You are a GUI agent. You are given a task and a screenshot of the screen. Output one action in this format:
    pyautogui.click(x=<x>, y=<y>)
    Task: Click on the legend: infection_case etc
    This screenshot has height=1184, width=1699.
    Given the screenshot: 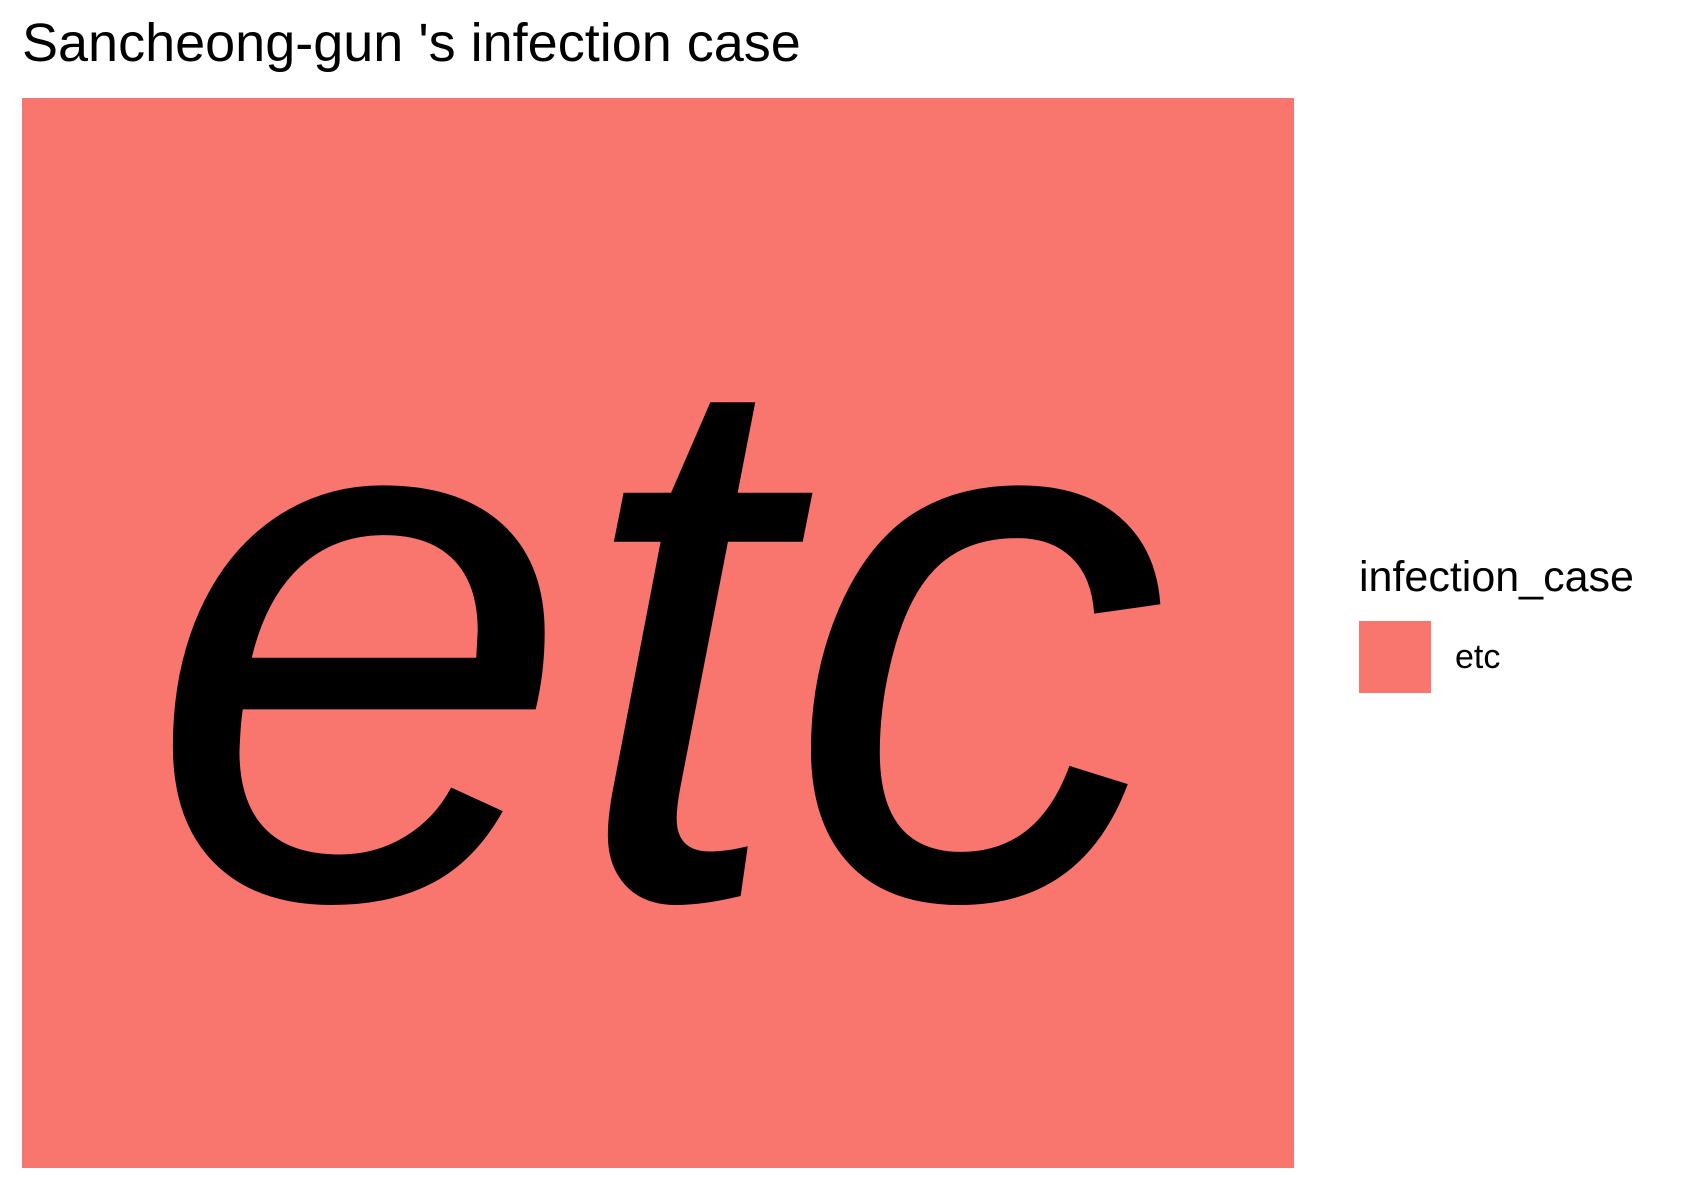 What is the action you would take?
    pyautogui.click(x=1496, y=623)
    